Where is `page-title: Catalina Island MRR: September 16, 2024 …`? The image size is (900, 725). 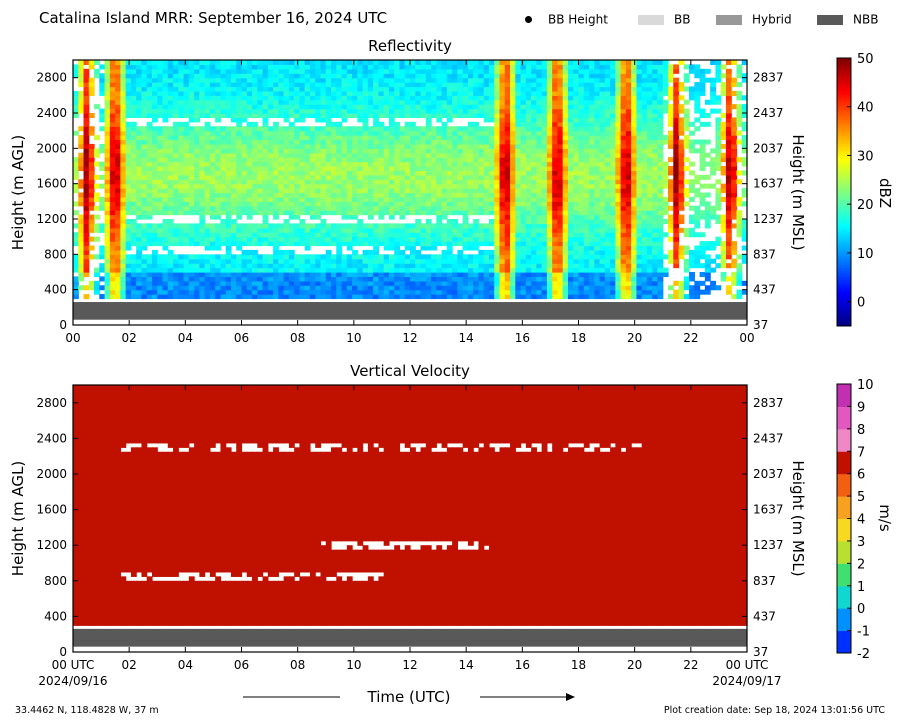 page-title: Catalina Island MRR: September 16, 2024 … is located at coordinates (213, 18).